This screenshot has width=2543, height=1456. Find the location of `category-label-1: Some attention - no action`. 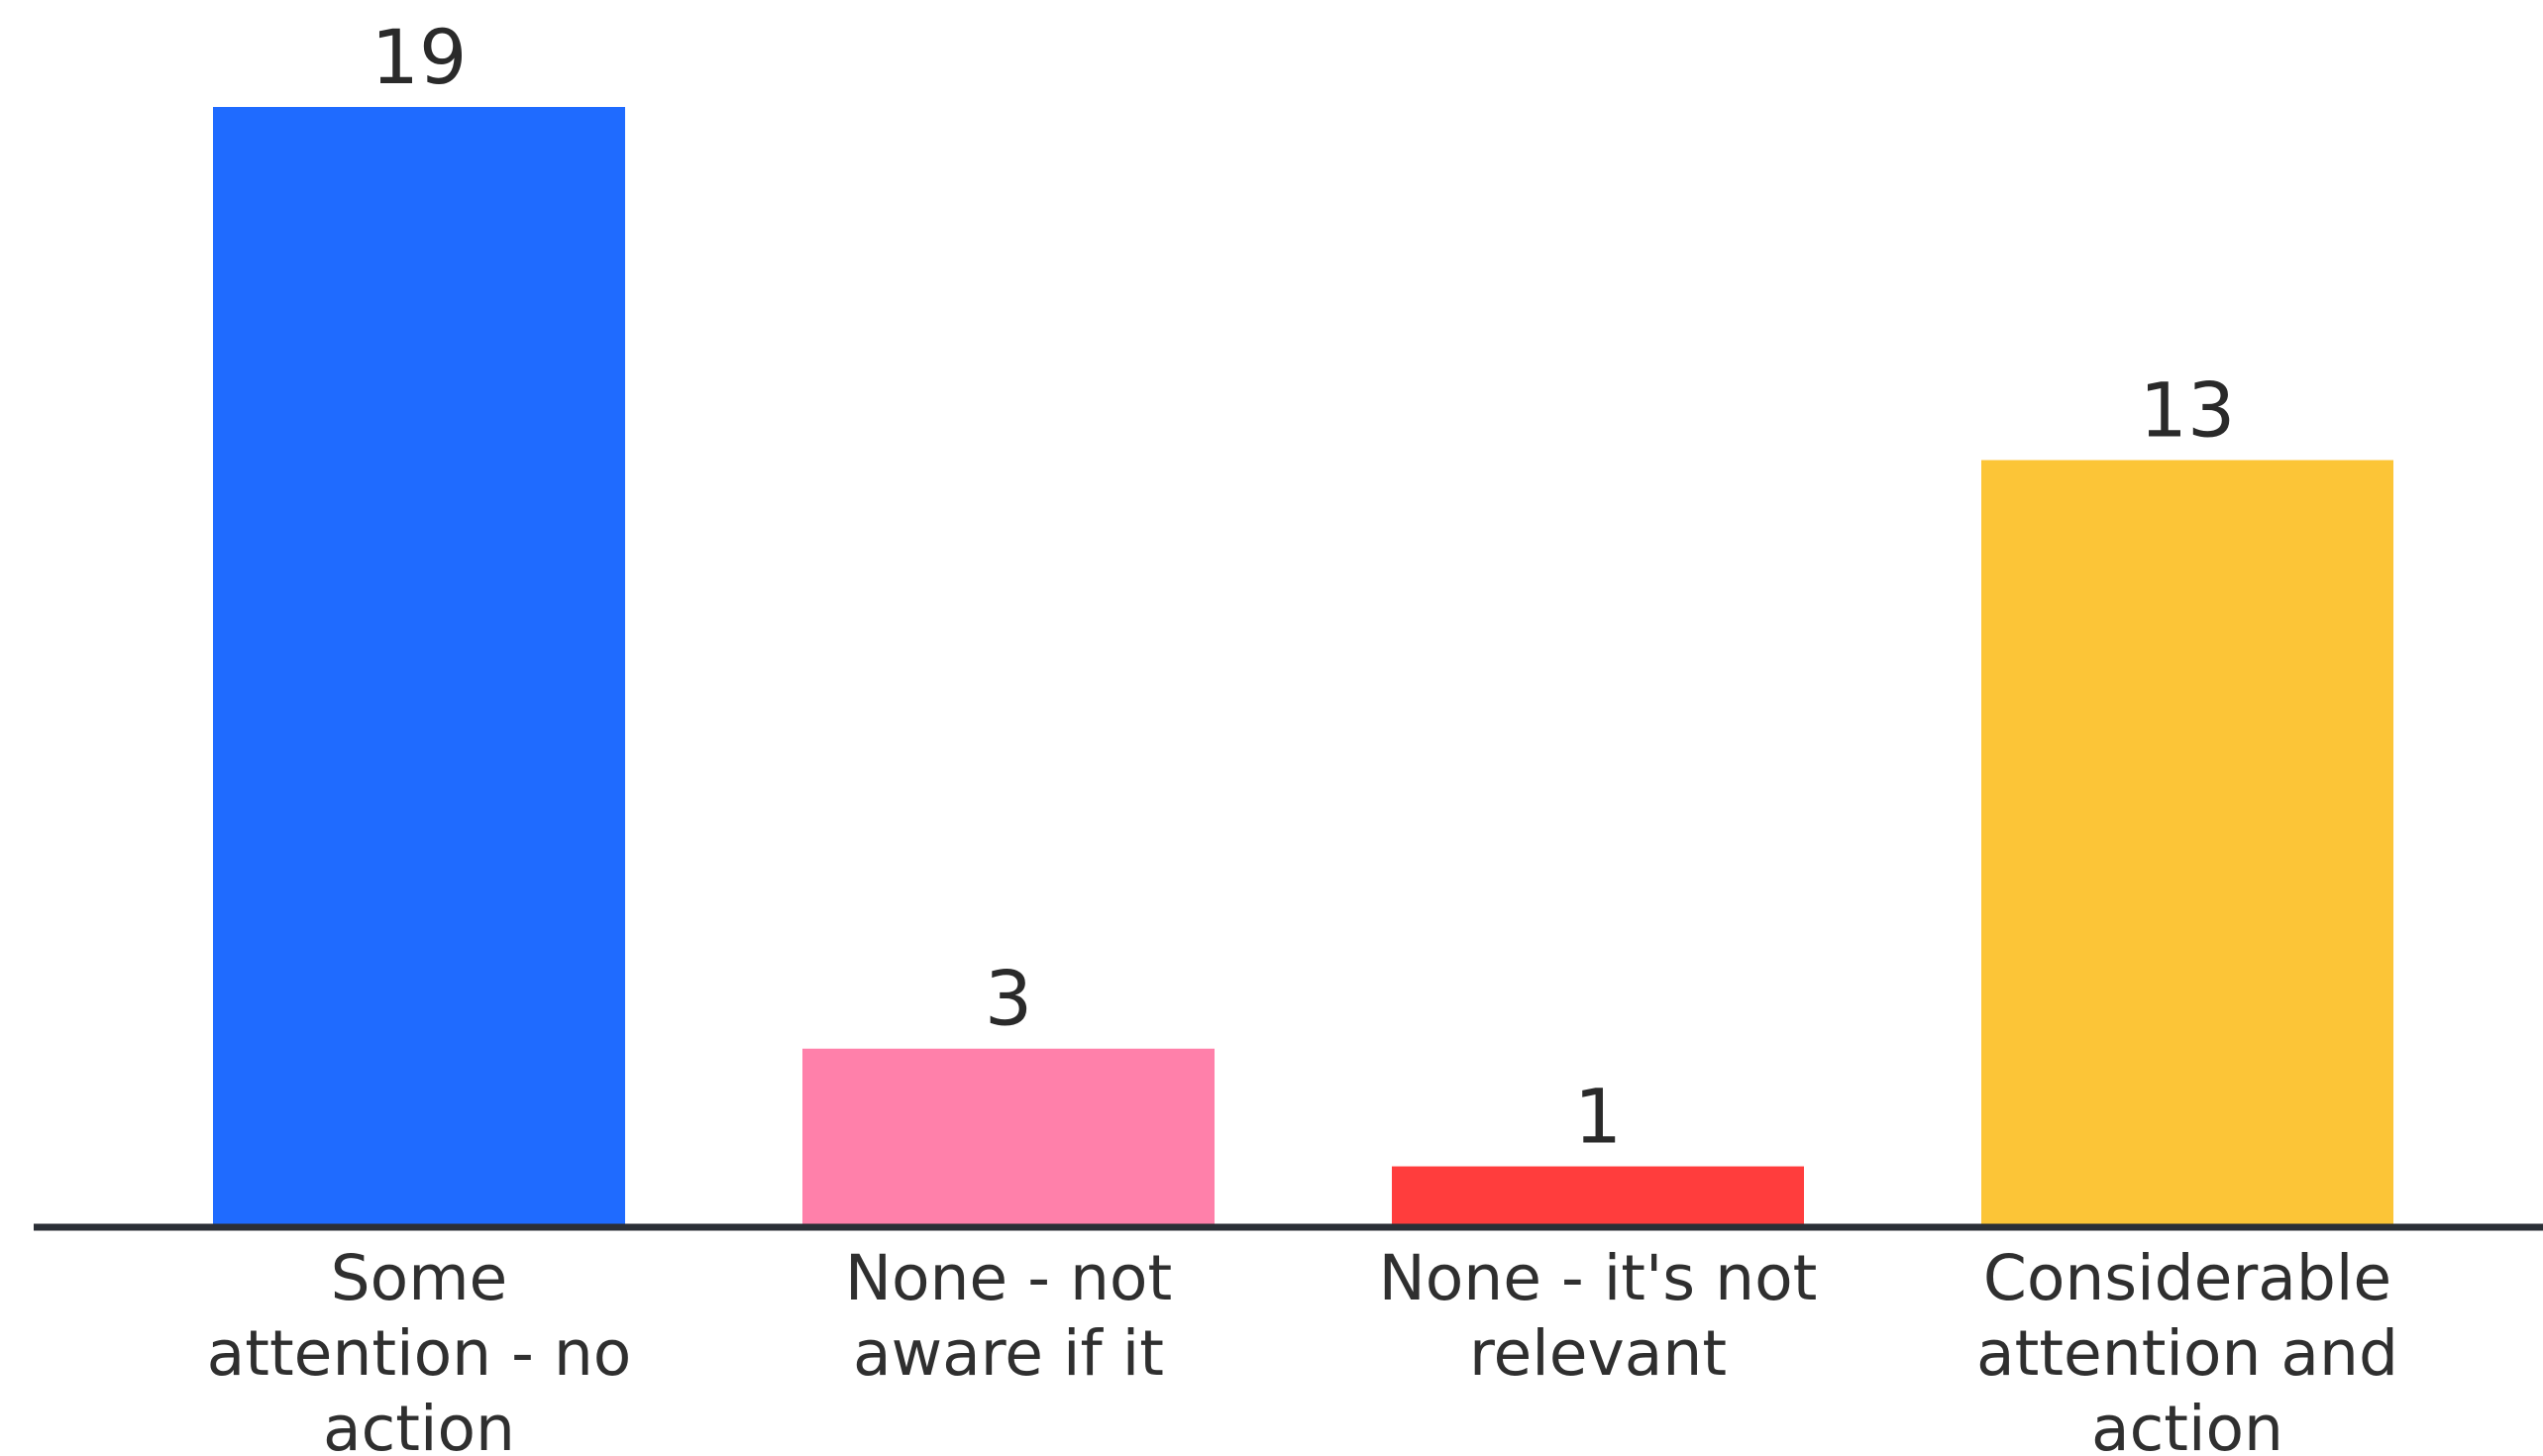

category-label-1: Some attention - no action is located at coordinates (419, 1349).